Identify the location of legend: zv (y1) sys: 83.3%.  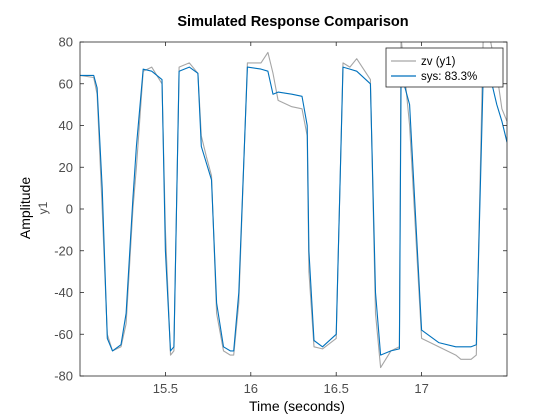
(444, 67).